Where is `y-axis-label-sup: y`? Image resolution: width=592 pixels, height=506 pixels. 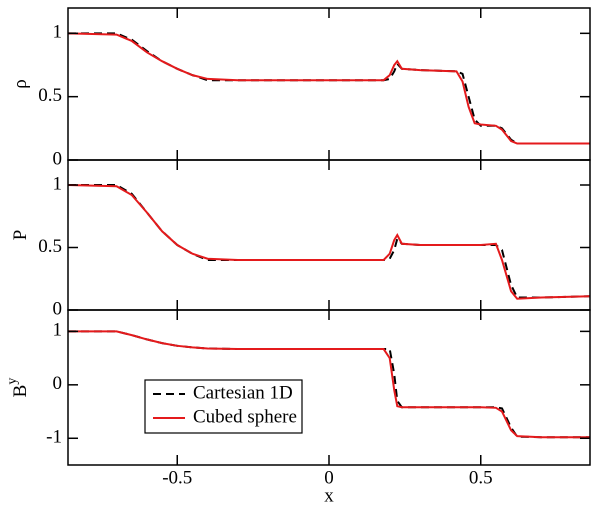 y-axis-label-sup: y is located at coordinates (12, 381).